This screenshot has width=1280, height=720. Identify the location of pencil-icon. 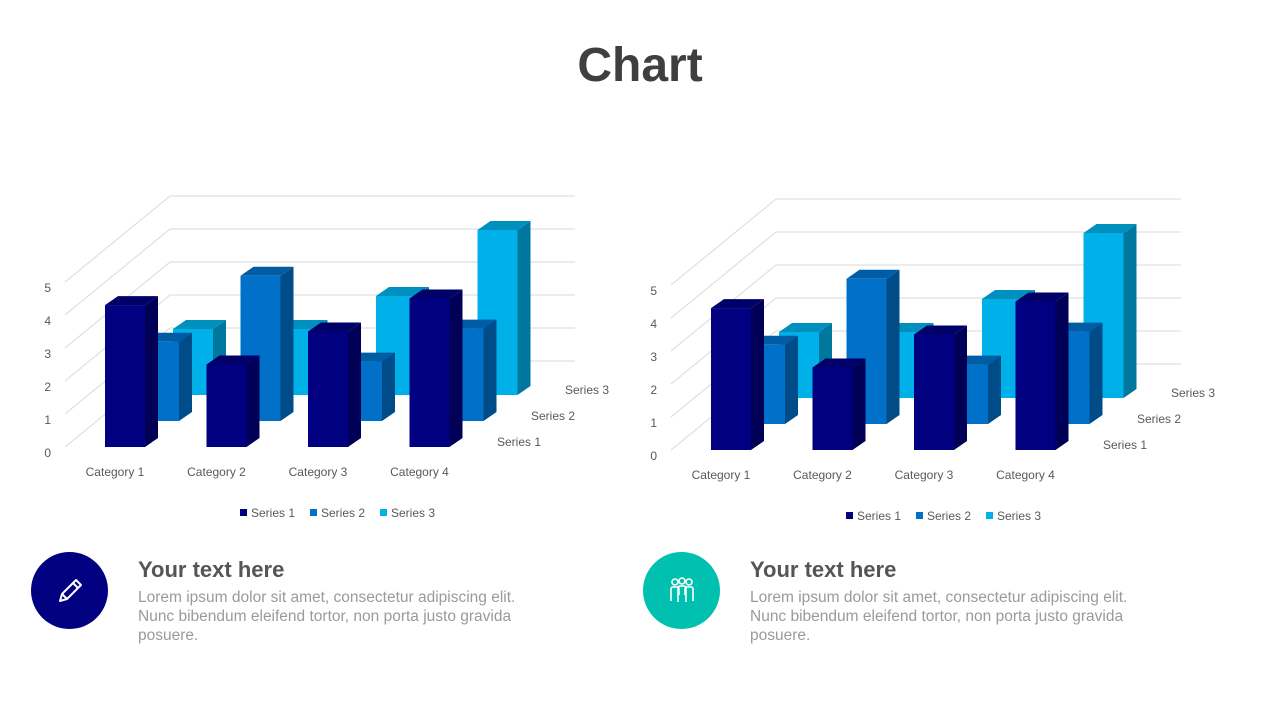
(70, 590).